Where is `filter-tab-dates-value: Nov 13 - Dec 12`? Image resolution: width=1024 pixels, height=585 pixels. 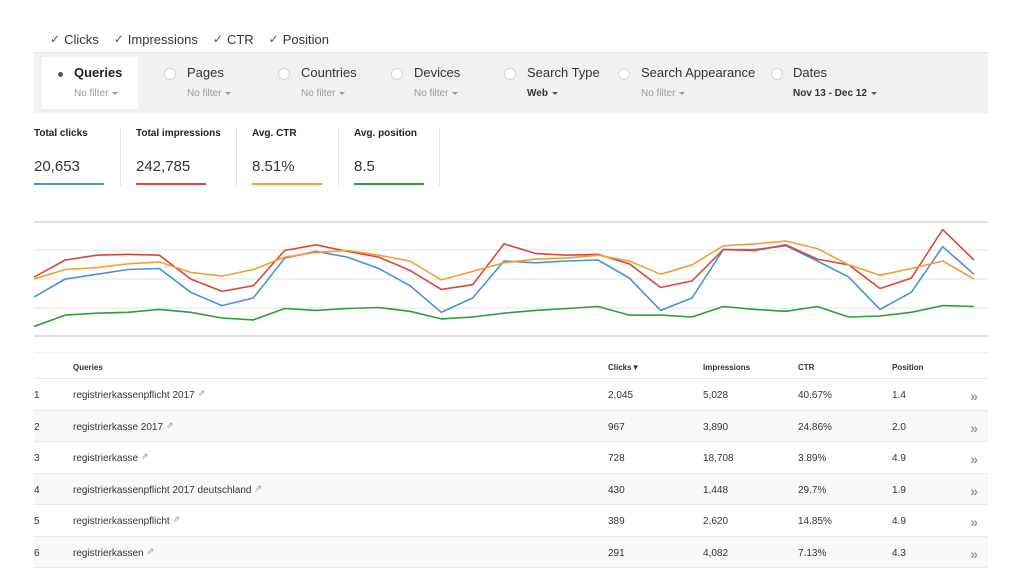 filter-tab-dates-value: Nov 13 - Dec 12 is located at coordinates (835, 93).